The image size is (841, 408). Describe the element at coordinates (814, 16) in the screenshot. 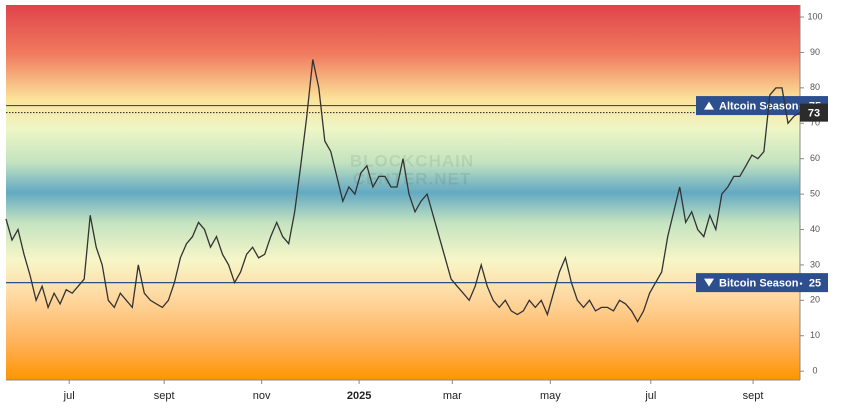

I see `y-tick-label: 100` at that location.